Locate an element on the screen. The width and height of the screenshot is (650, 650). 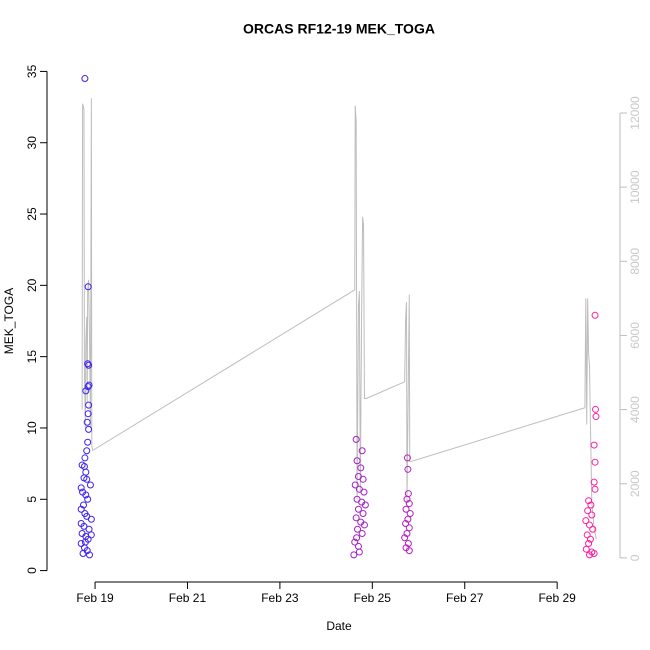
x-tick-label: Feb 27 is located at coordinates (465, 598).